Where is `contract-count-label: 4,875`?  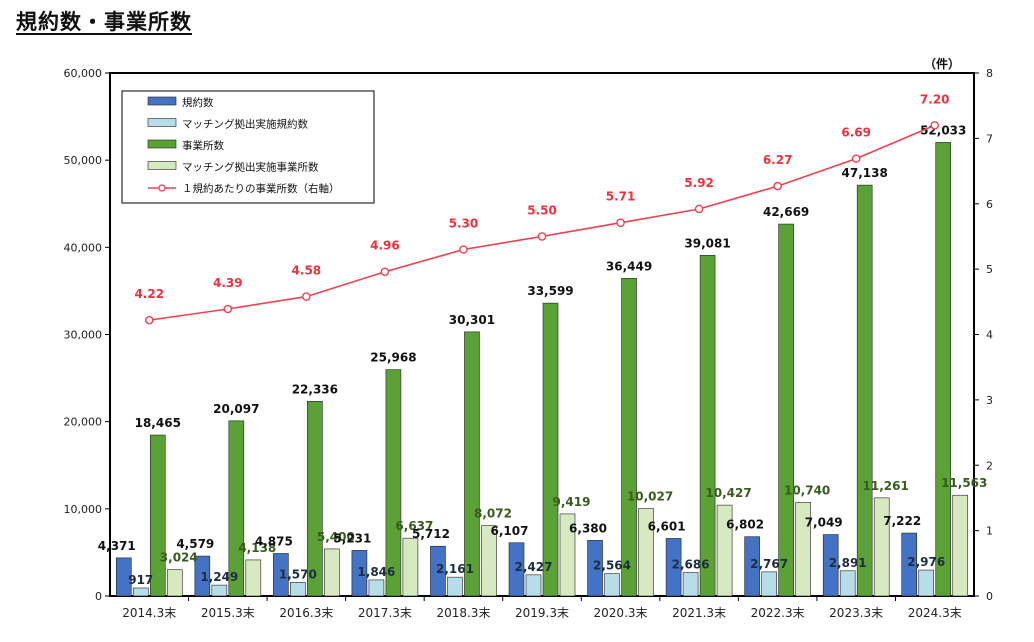 contract-count-label: 4,875 is located at coordinates (274, 542).